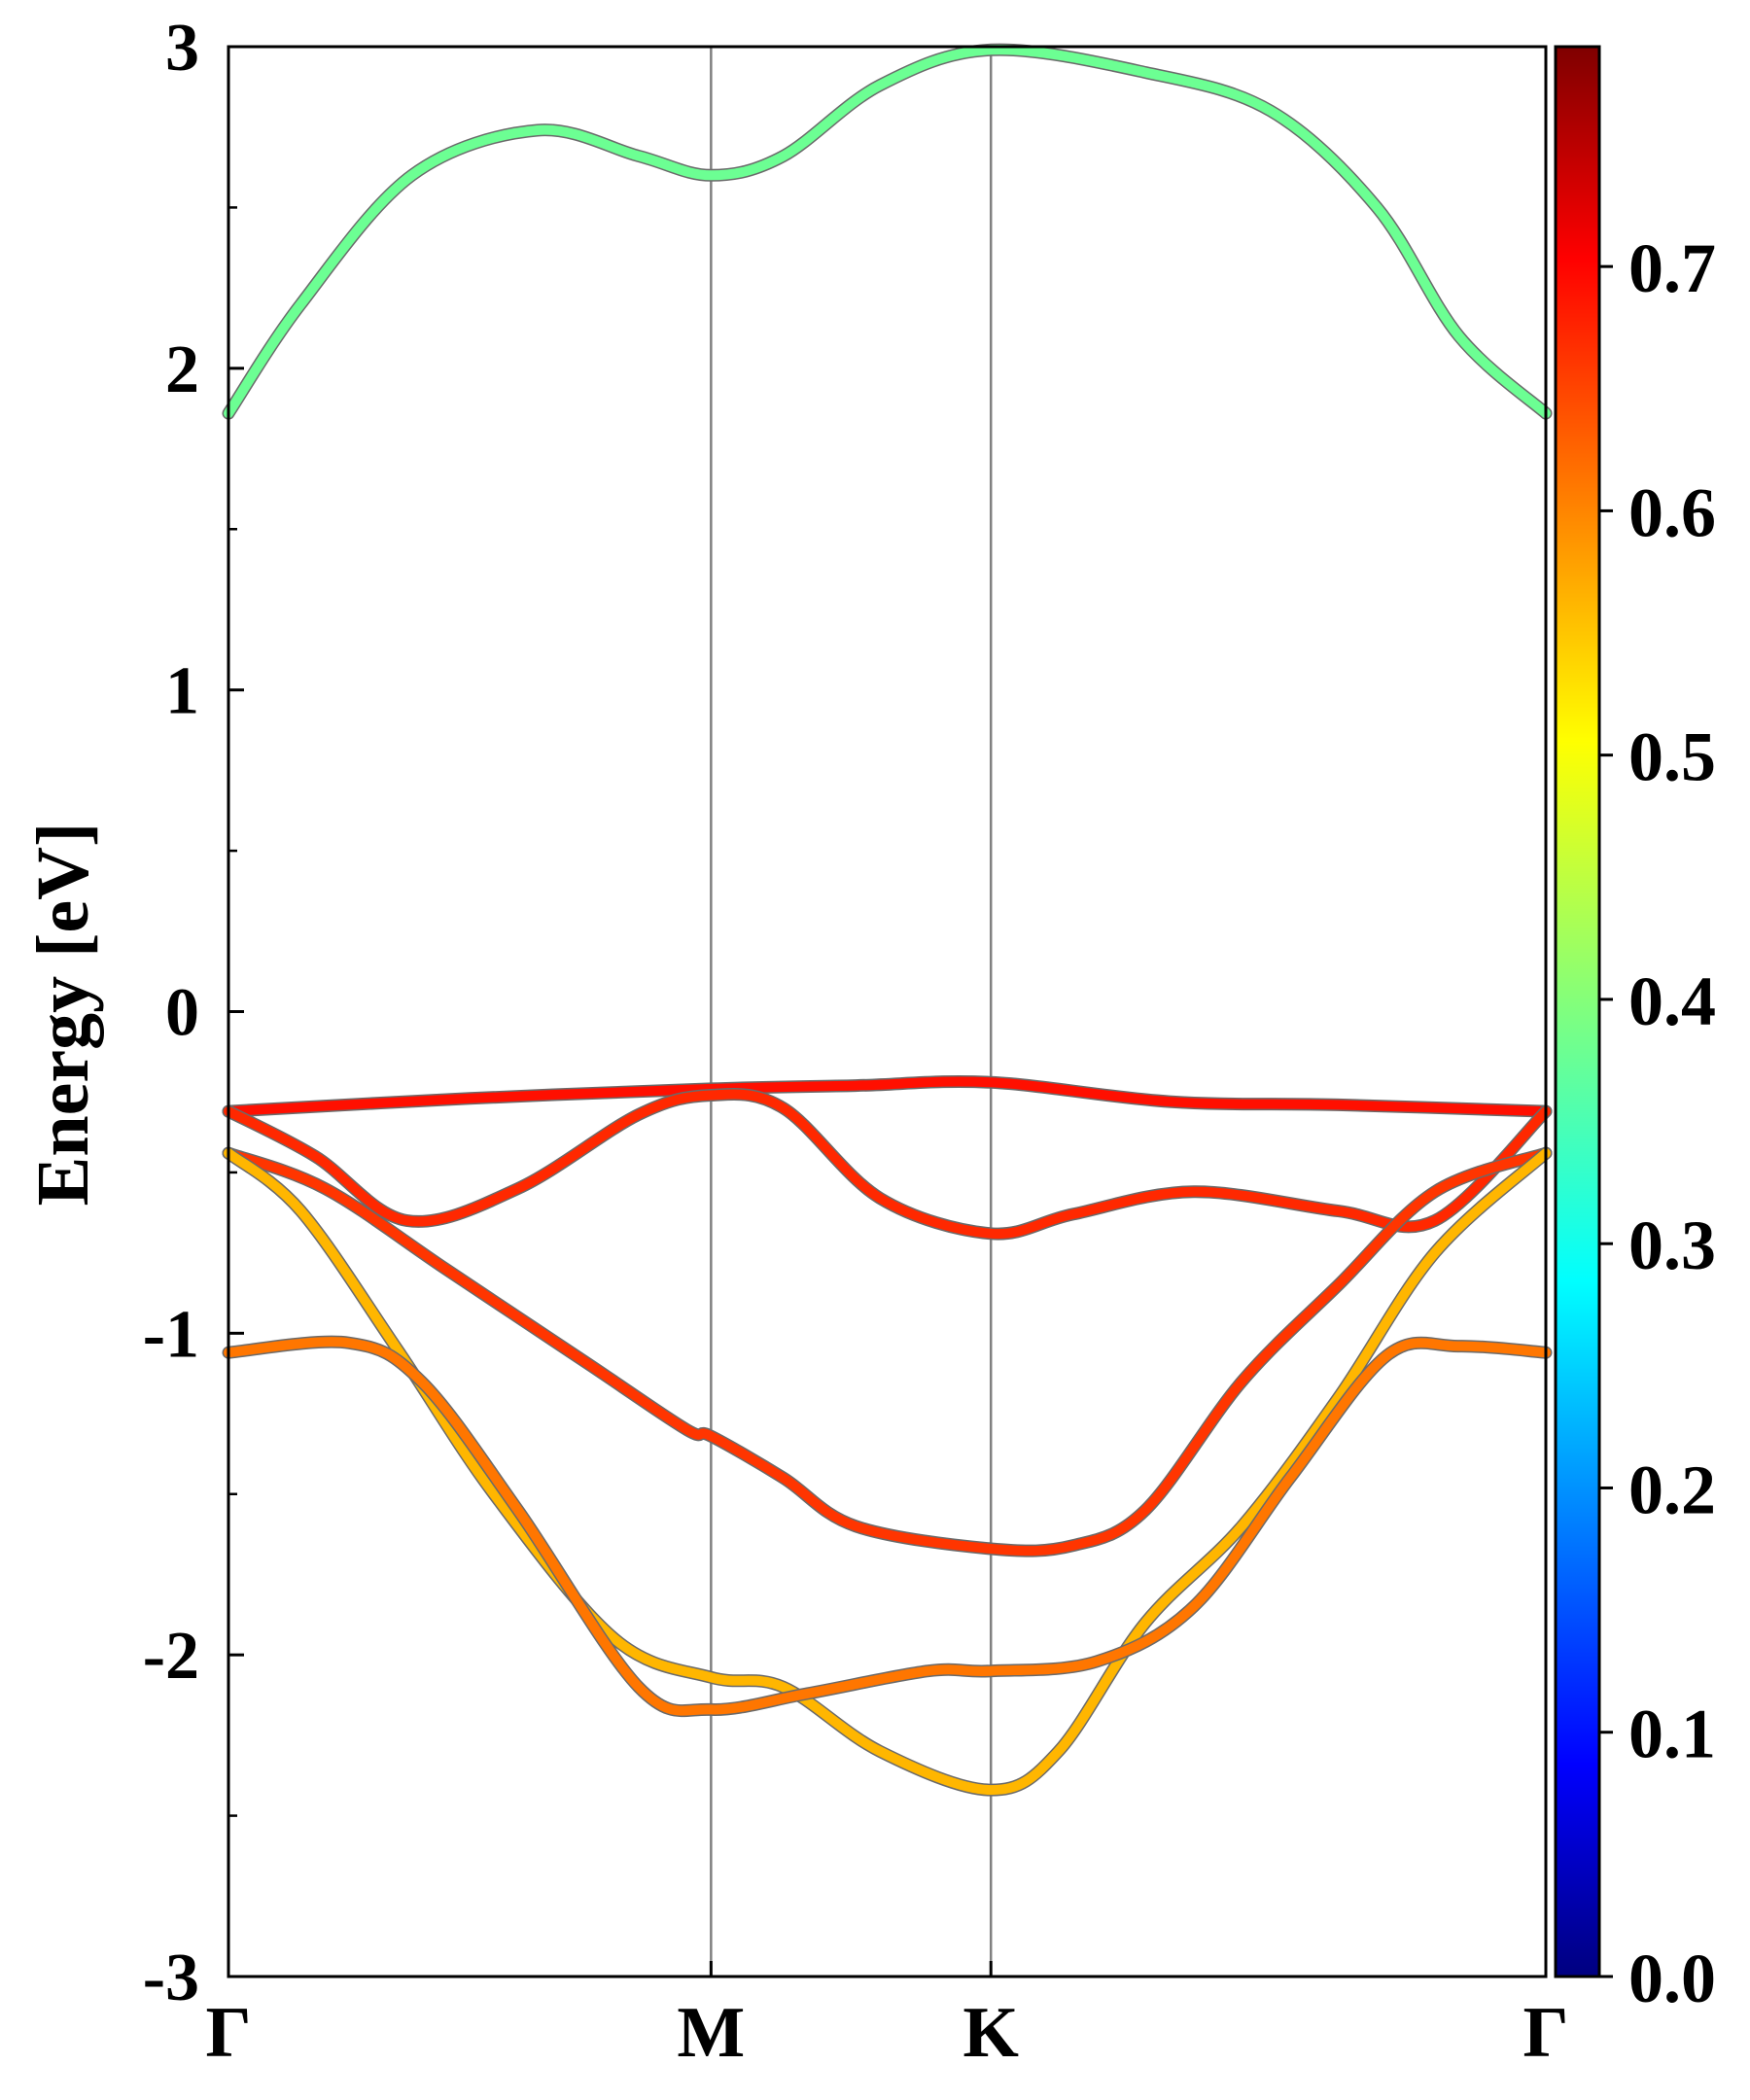  Describe the element at coordinates (1672, 1489) in the screenshot. I see `colorbar-tick-label: 0.2` at that location.